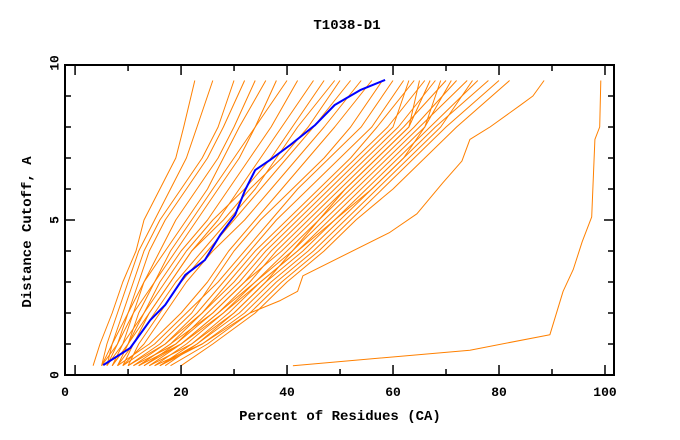 The image size is (680, 440). I want to click on x-tick-label: 20, so click(181, 392).